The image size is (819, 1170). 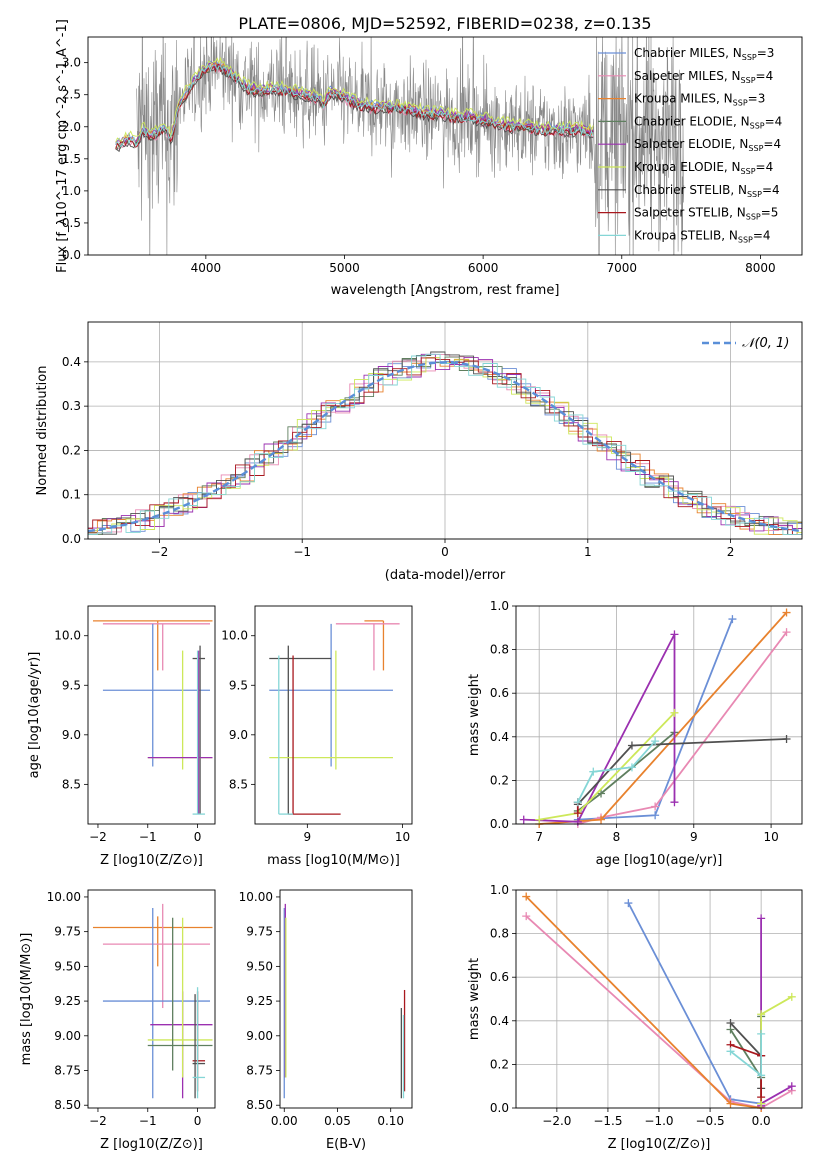 I want to click on x-axis-label: Z [log10(Z/Z⊙)], so click(x=151, y=860).